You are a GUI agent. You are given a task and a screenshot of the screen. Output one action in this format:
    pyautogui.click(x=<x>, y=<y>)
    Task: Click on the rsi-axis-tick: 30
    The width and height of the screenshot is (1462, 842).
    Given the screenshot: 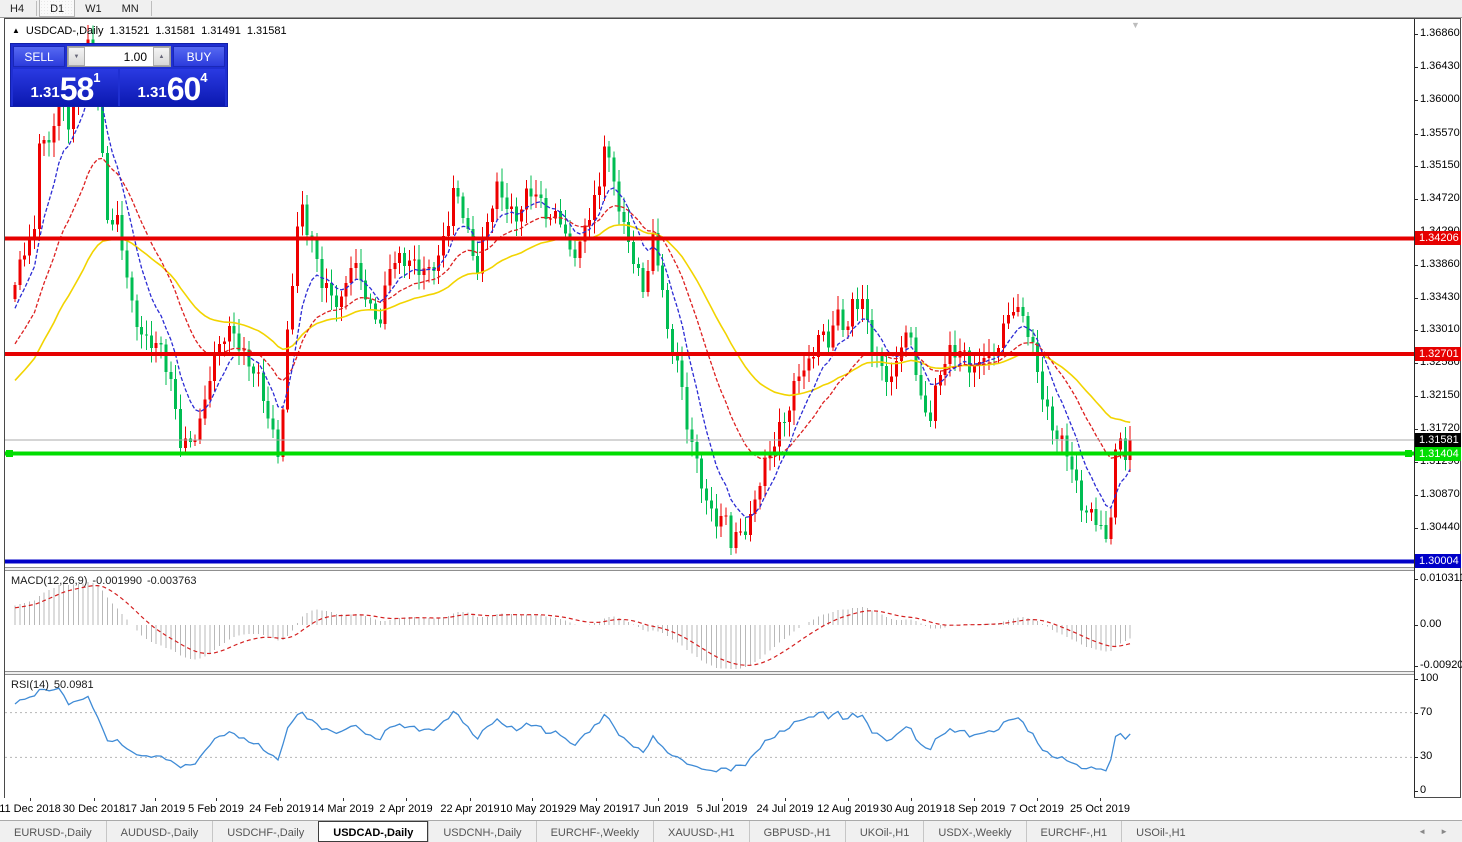 What is the action you would take?
    pyautogui.click(x=1426, y=756)
    